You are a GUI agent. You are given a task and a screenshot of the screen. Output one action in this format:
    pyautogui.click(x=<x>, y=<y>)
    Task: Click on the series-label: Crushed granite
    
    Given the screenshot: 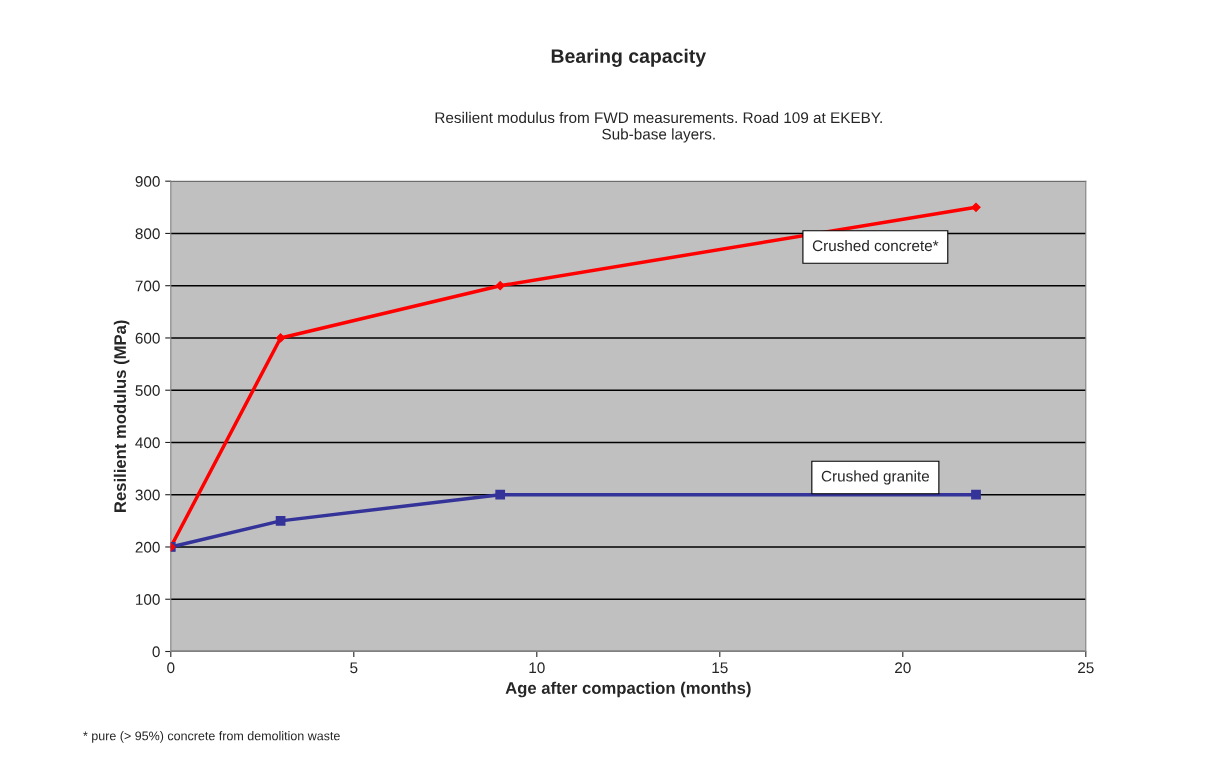 What is the action you would take?
    pyautogui.click(x=875, y=477)
    